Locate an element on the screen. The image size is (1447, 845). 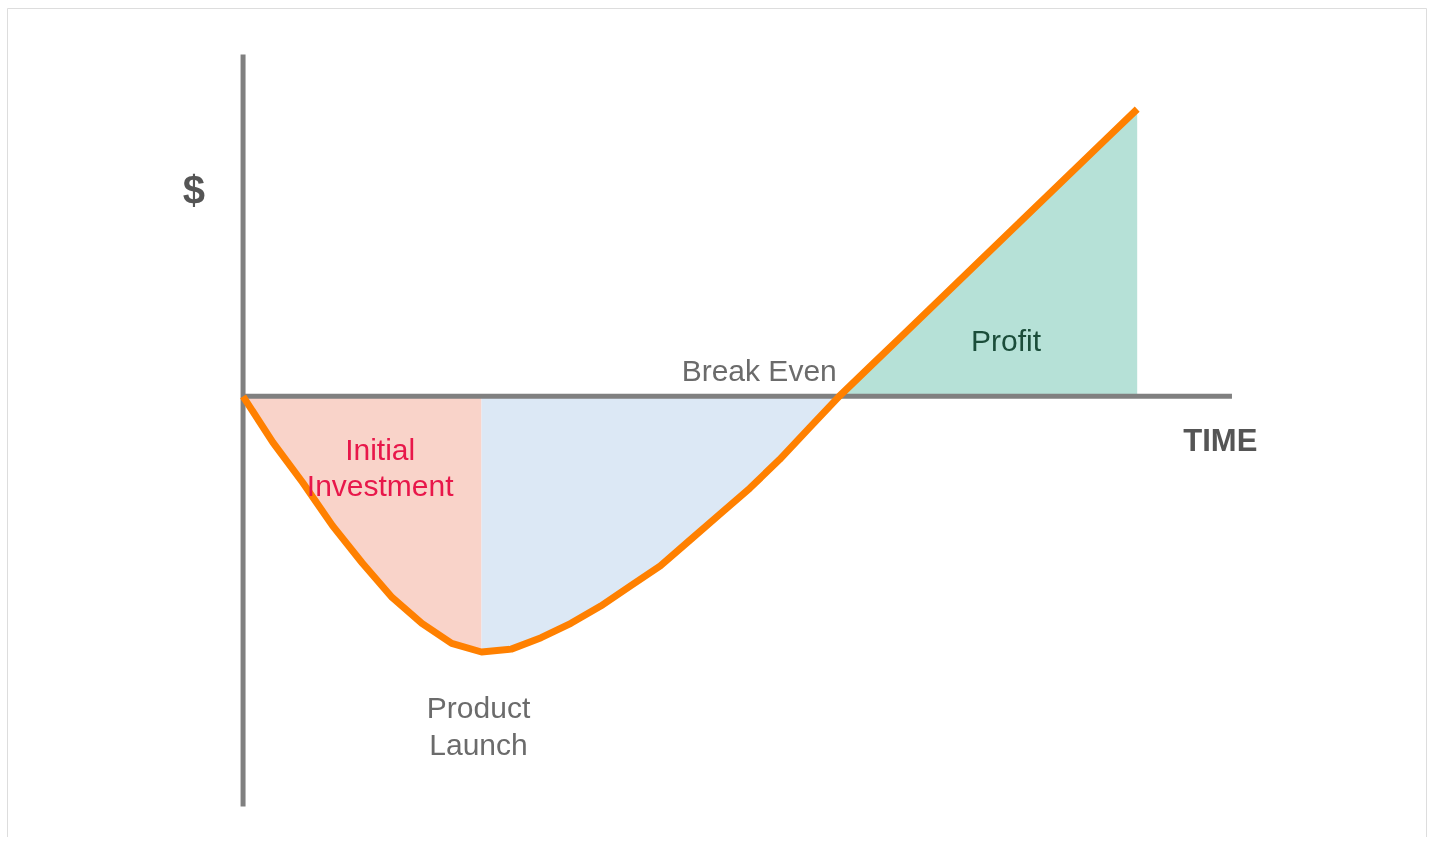
annotation: Break Even is located at coordinates (759, 370).